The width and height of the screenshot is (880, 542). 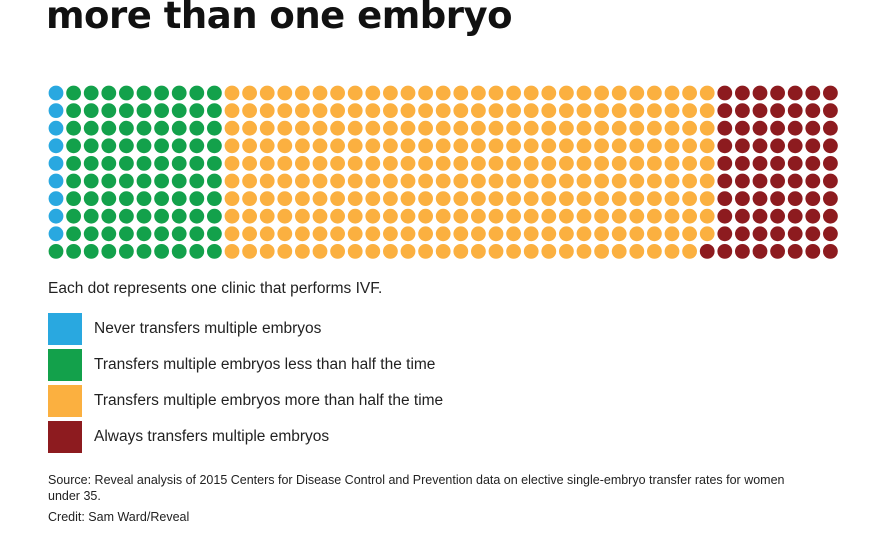 What do you see at coordinates (65, 329) in the screenshot?
I see `legend-swatch-never` at bounding box center [65, 329].